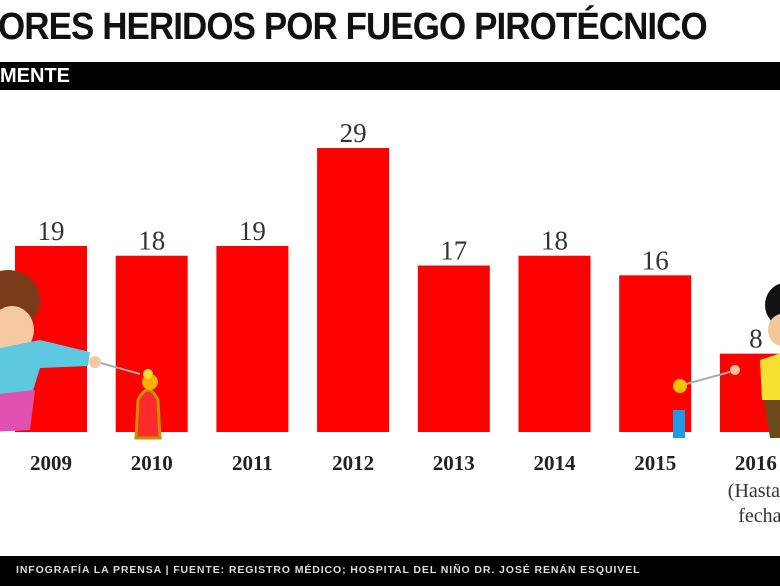 This screenshot has height=586, width=780. Describe the element at coordinates (70, 351) in the screenshot. I see `girl-illustration-icon` at that location.